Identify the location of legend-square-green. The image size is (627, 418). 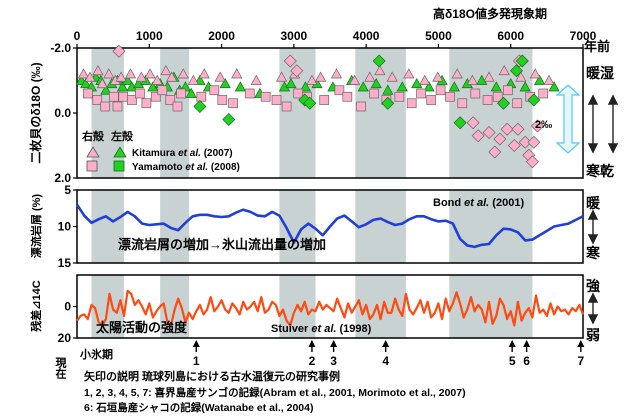
(119, 166).